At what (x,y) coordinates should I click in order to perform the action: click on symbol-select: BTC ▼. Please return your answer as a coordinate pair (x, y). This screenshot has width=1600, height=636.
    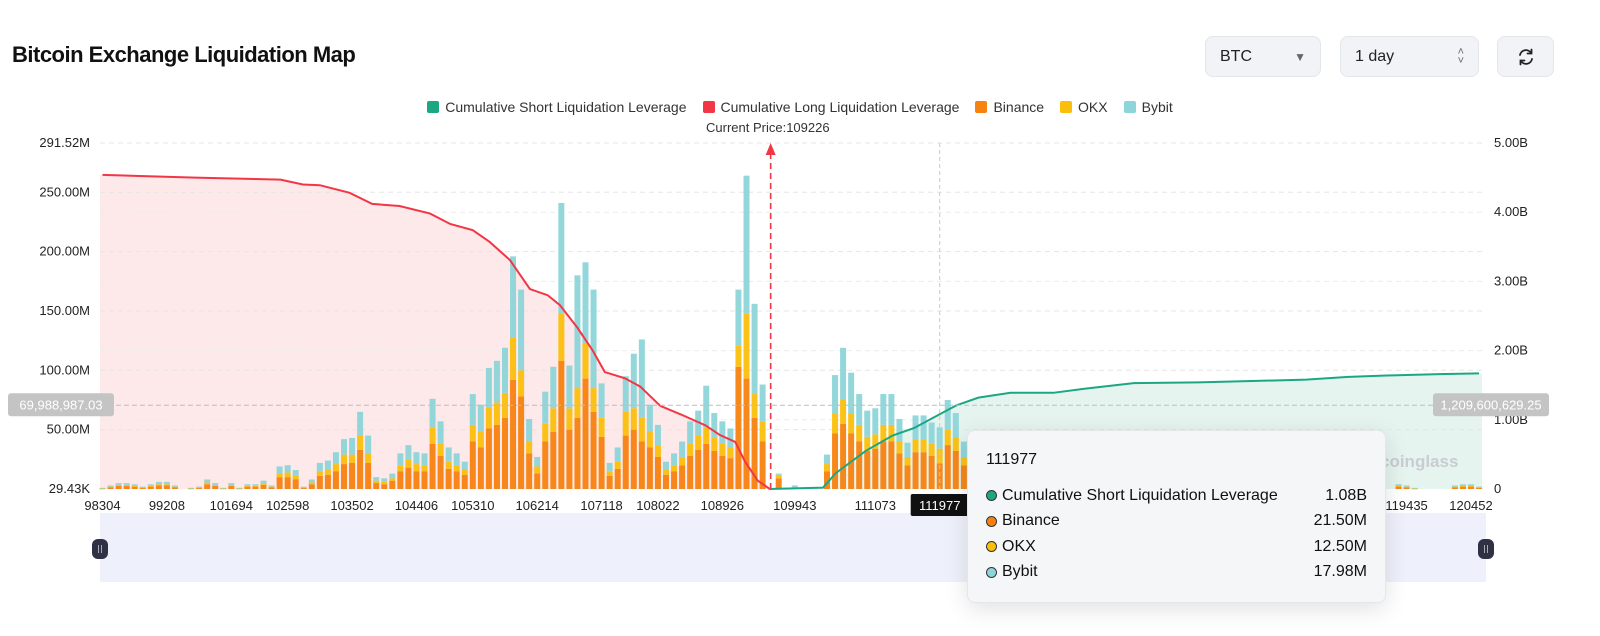
    Looking at the image, I should click on (1263, 56).